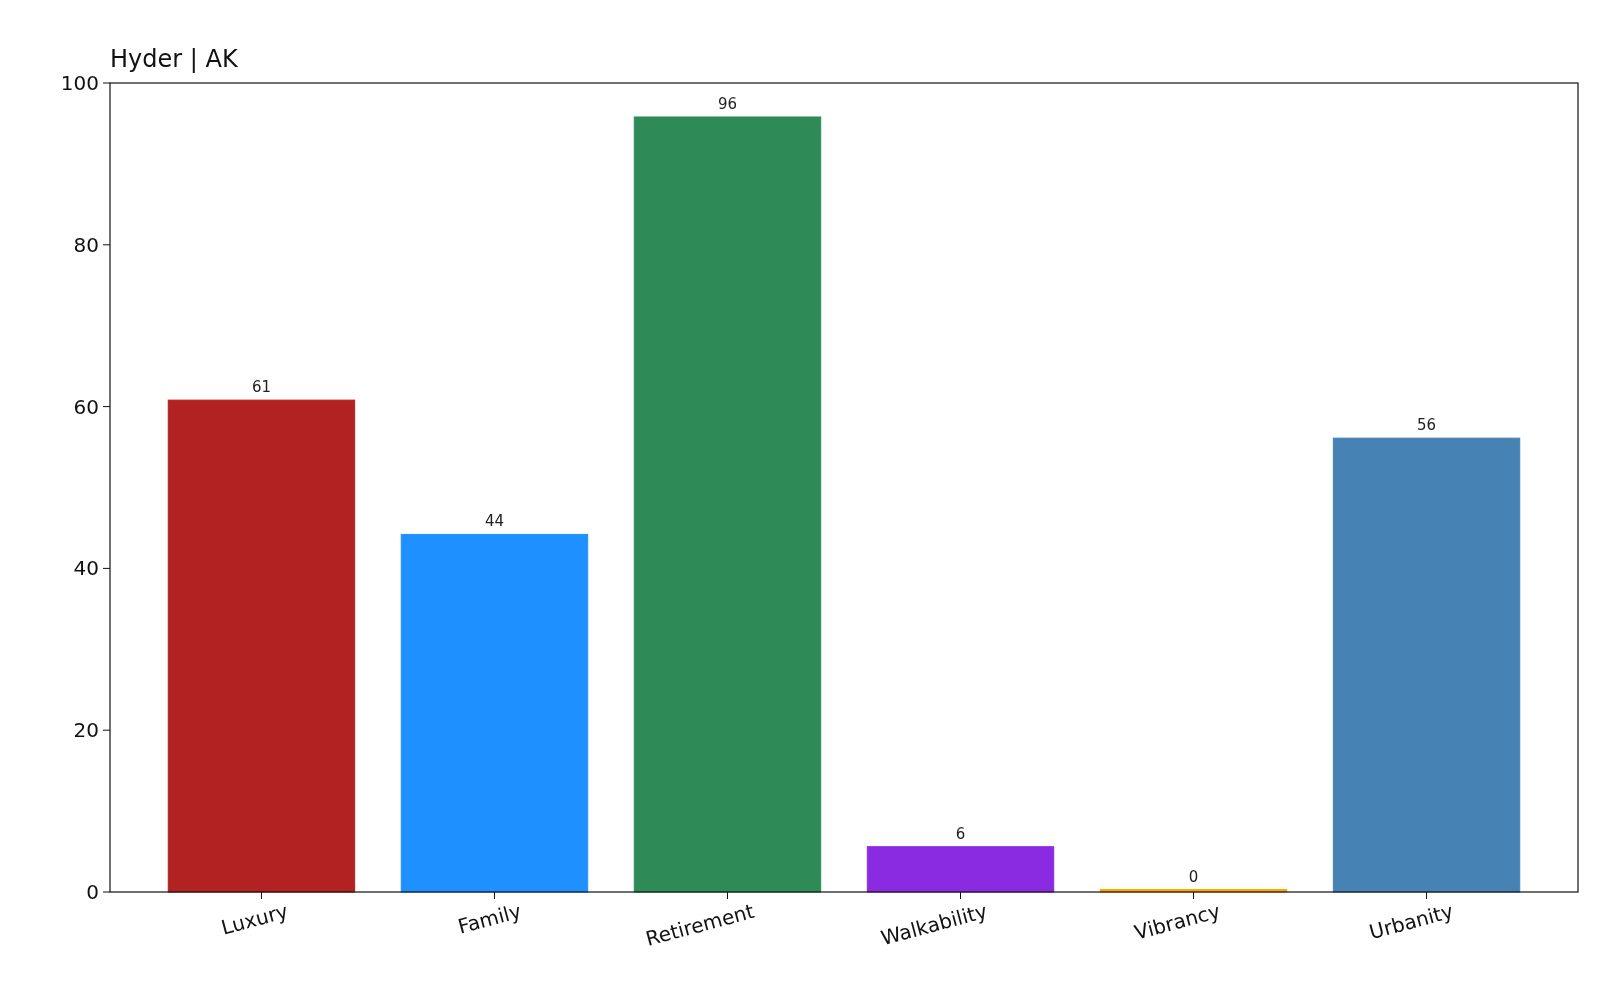 The image size is (1600, 1000). Describe the element at coordinates (86, 406) in the screenshot. I see `y-tick-label: 60` at that location.